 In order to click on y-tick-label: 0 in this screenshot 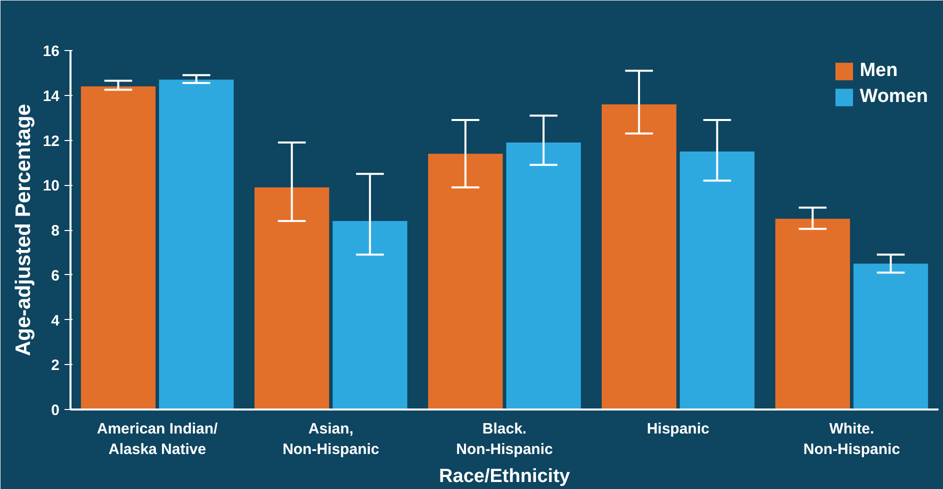, I will do `click(55, 410)`.